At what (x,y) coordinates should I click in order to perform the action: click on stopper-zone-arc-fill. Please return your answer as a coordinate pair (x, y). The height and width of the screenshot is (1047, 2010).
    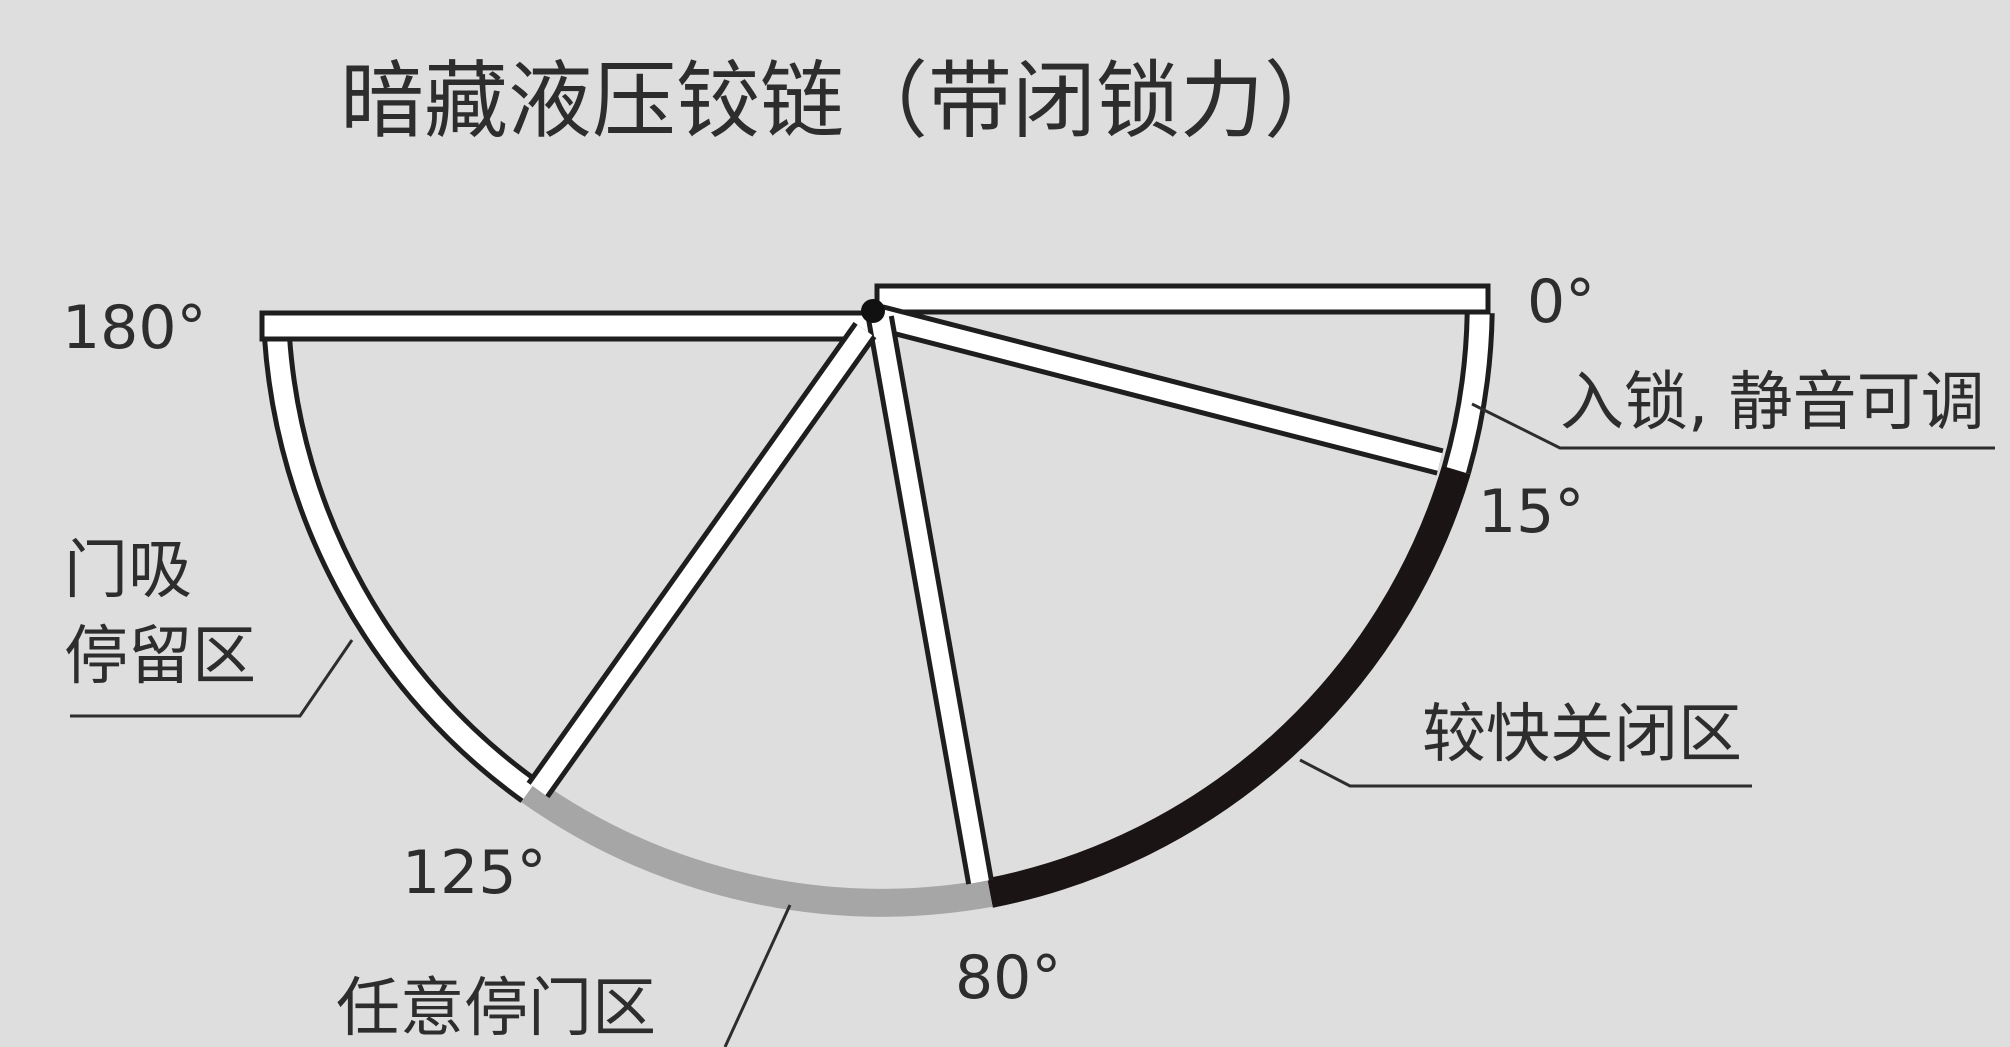
    Looking at the image, I should click on (403, 564).